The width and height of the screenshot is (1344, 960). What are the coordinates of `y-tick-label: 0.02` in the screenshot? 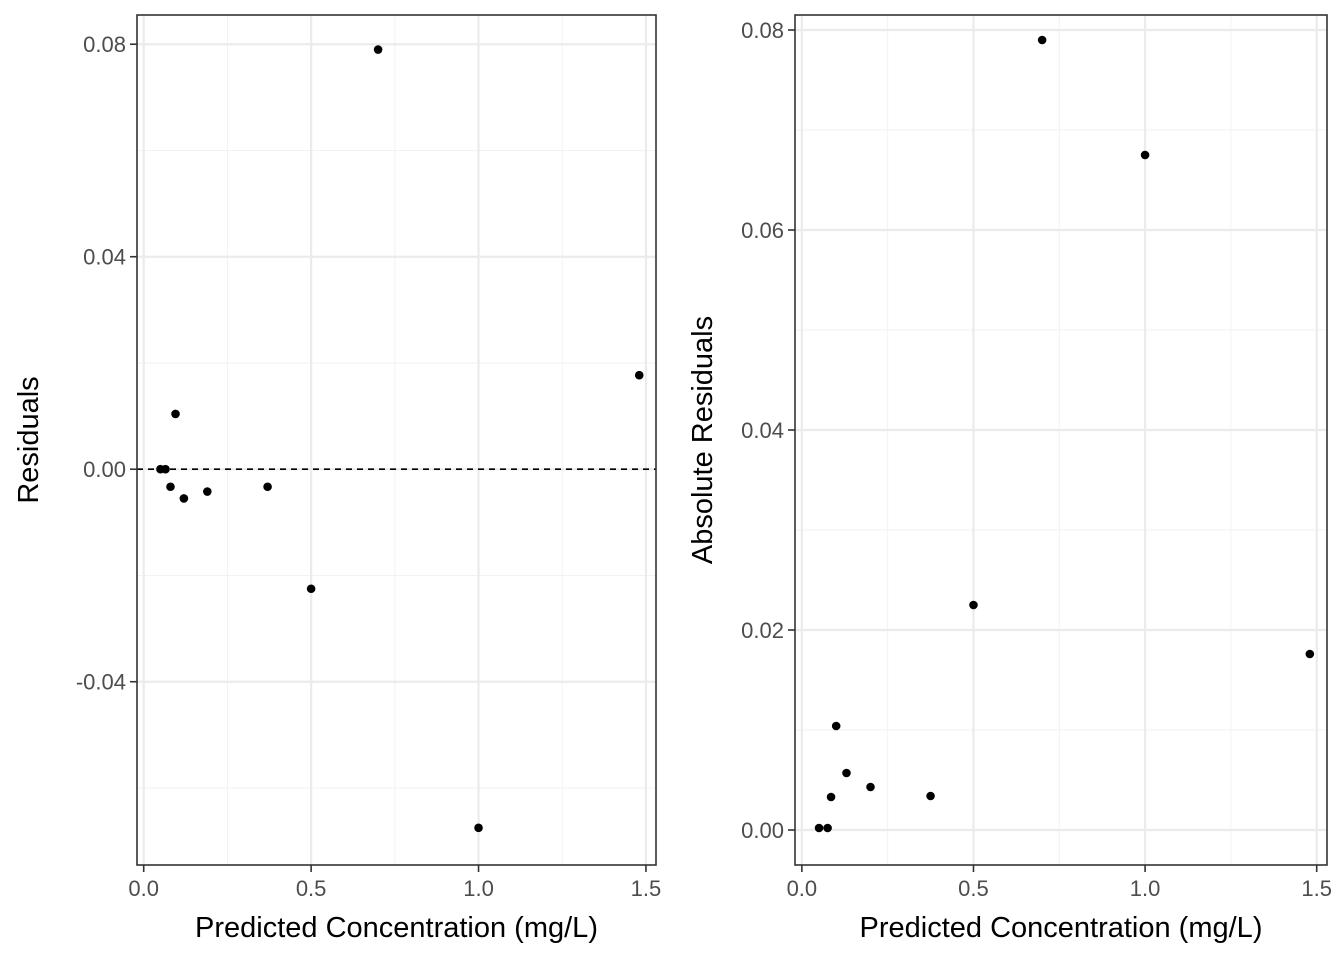 It's located at (762, 630).